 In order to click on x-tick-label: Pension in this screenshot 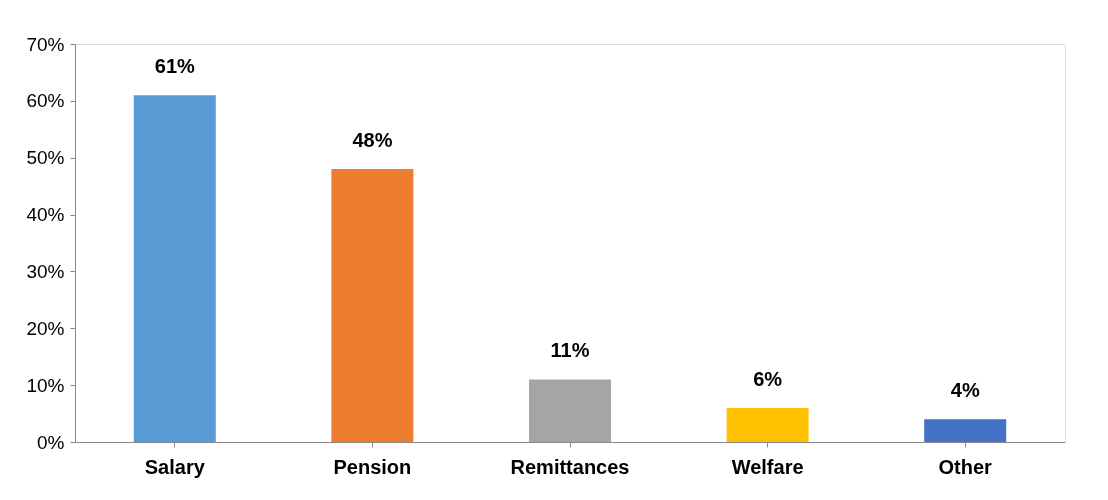, I will do `click(372, 466)`.